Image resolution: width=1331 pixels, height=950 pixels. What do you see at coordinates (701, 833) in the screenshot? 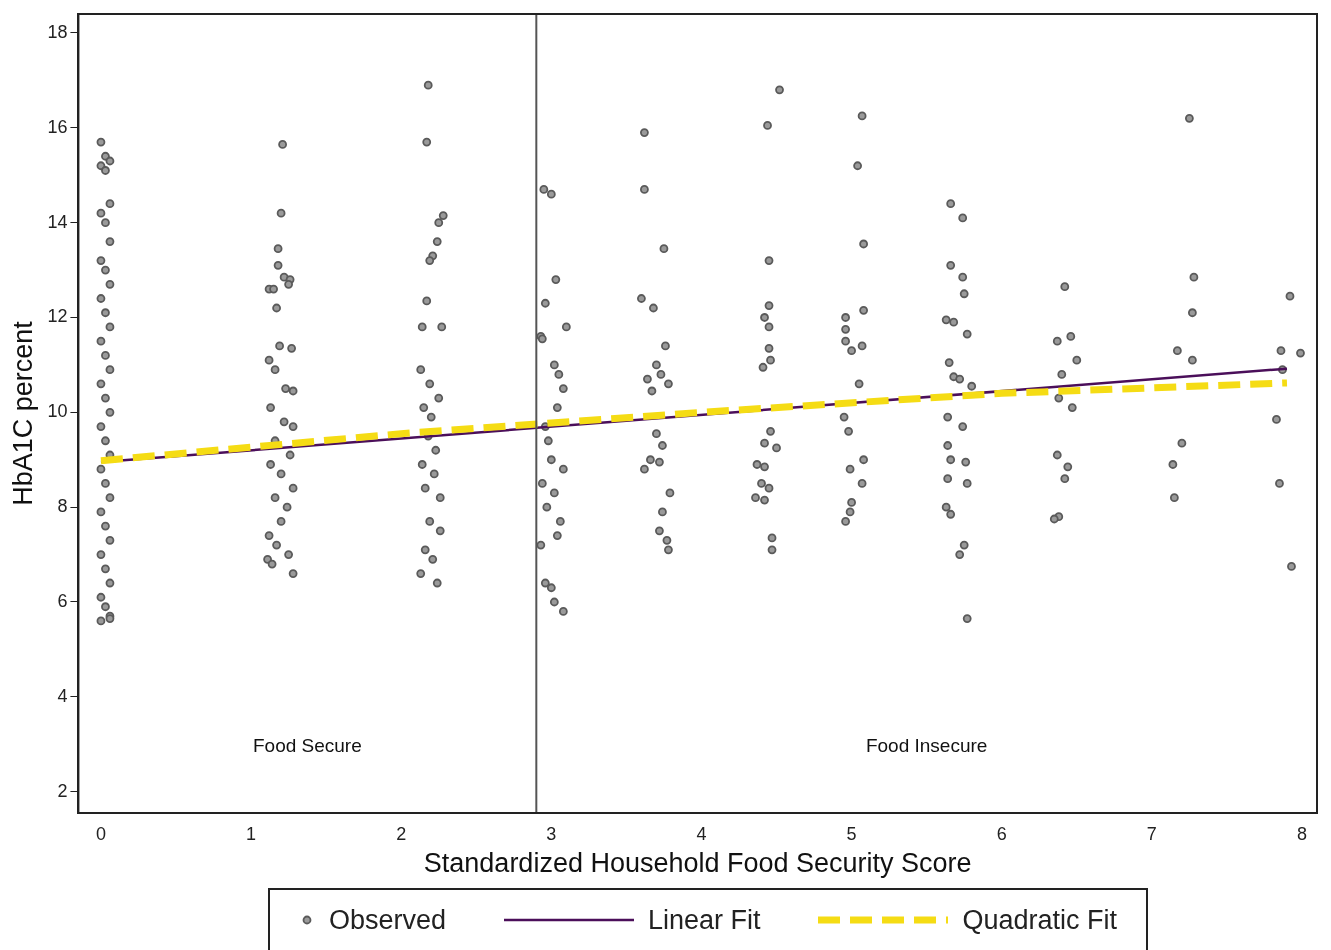
I see `x-tick-label: 4` at bounding box center [701, 833].